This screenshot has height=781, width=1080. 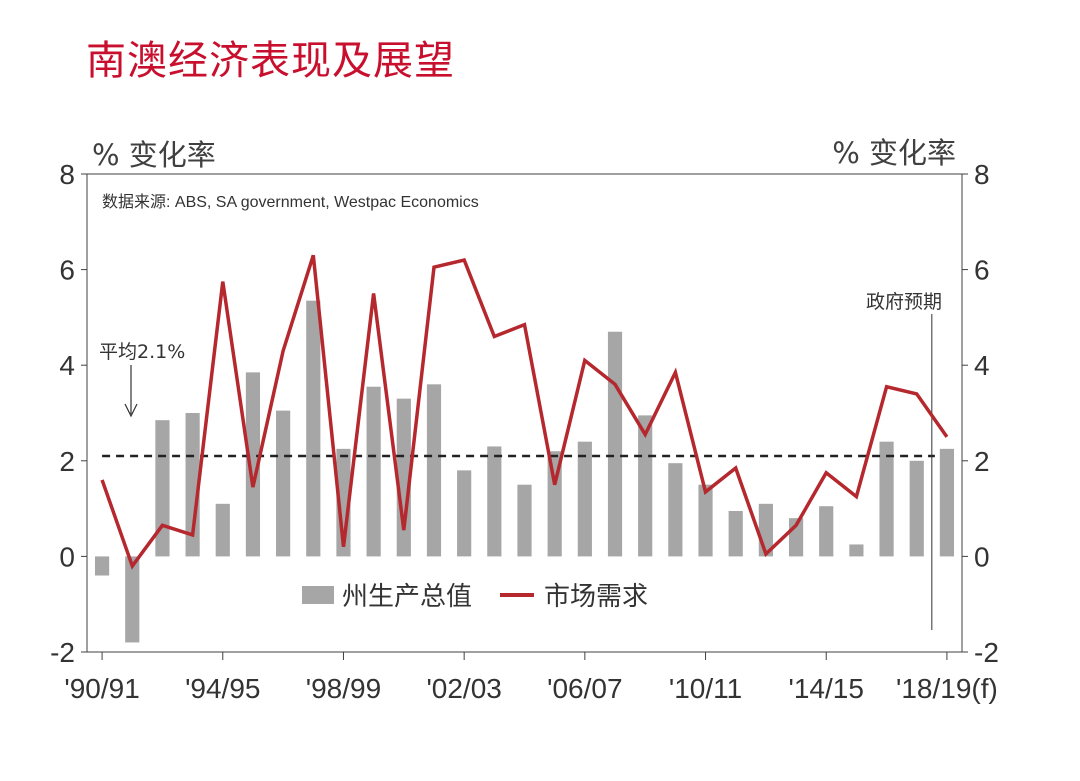 I want to click on x-tick-label: '94/95, so click(x=222, y=688).